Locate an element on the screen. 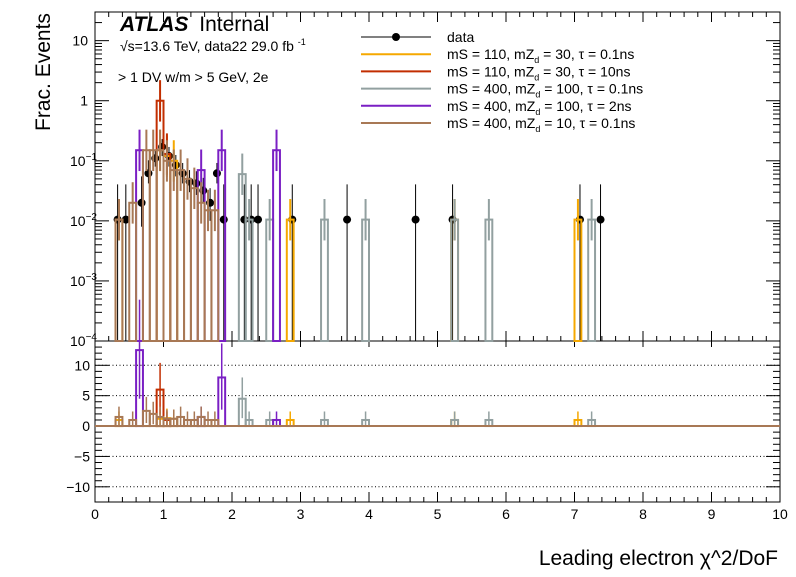 The height and width of the screenshot is (577, 796). legend-label-rest: = 100, τ = 0.1ns is located at coordinates (591, 89).